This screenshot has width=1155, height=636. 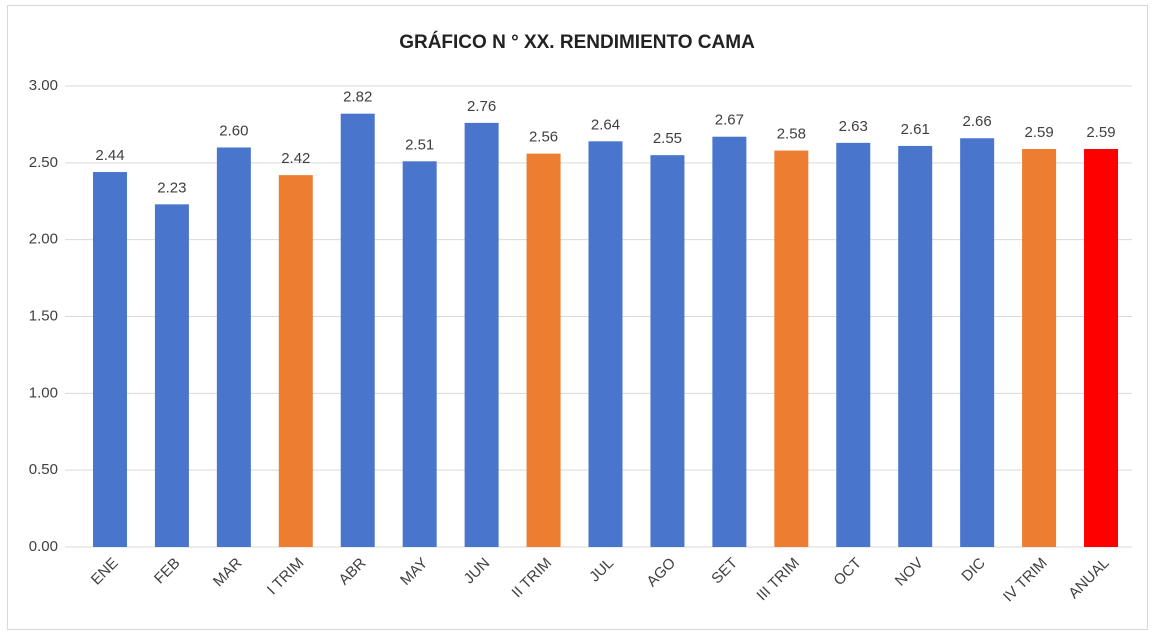 What do you see at coordinates (357, 97) in the screenshot?
I see `data-label: 2.82` at bounding box center [357, 97].